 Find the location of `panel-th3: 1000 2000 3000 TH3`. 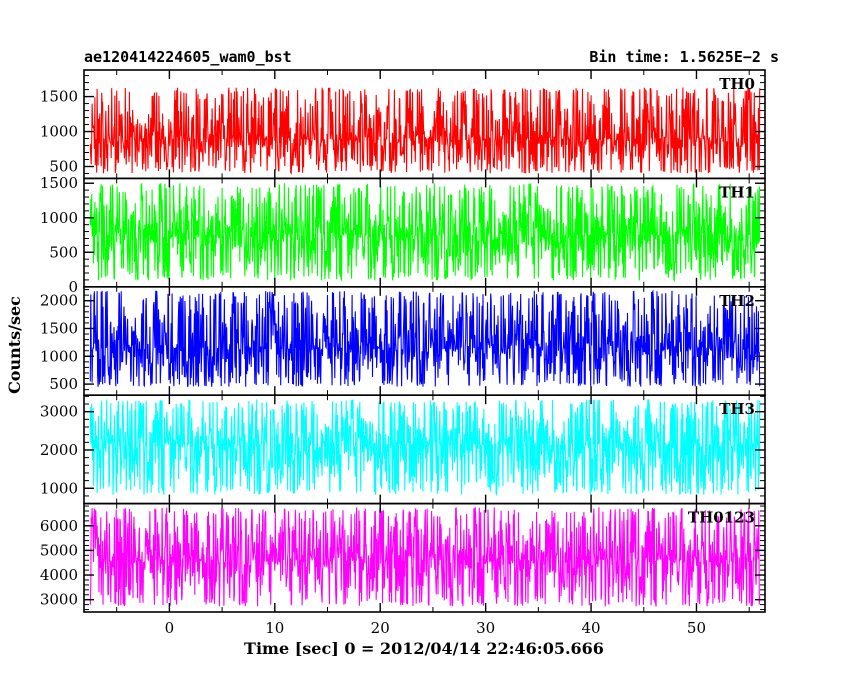

panel-th3: 1000 2000 3000 TH3 is located at coordinates (403, 449).